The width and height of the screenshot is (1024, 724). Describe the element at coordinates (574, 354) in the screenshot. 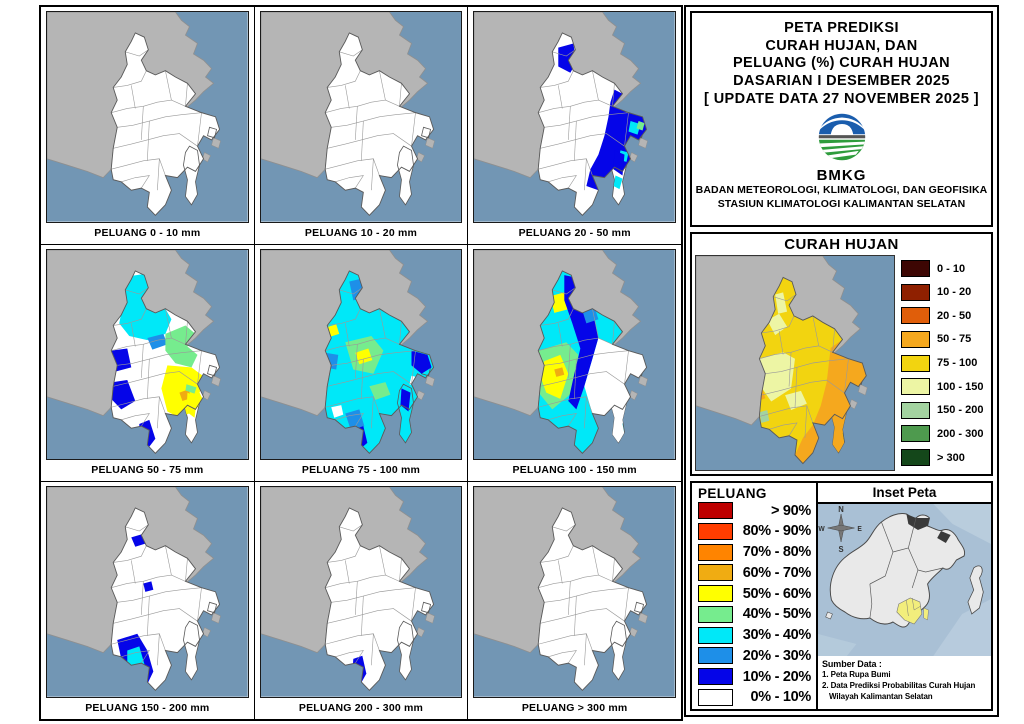

I see `map-panel-m6` at that location.